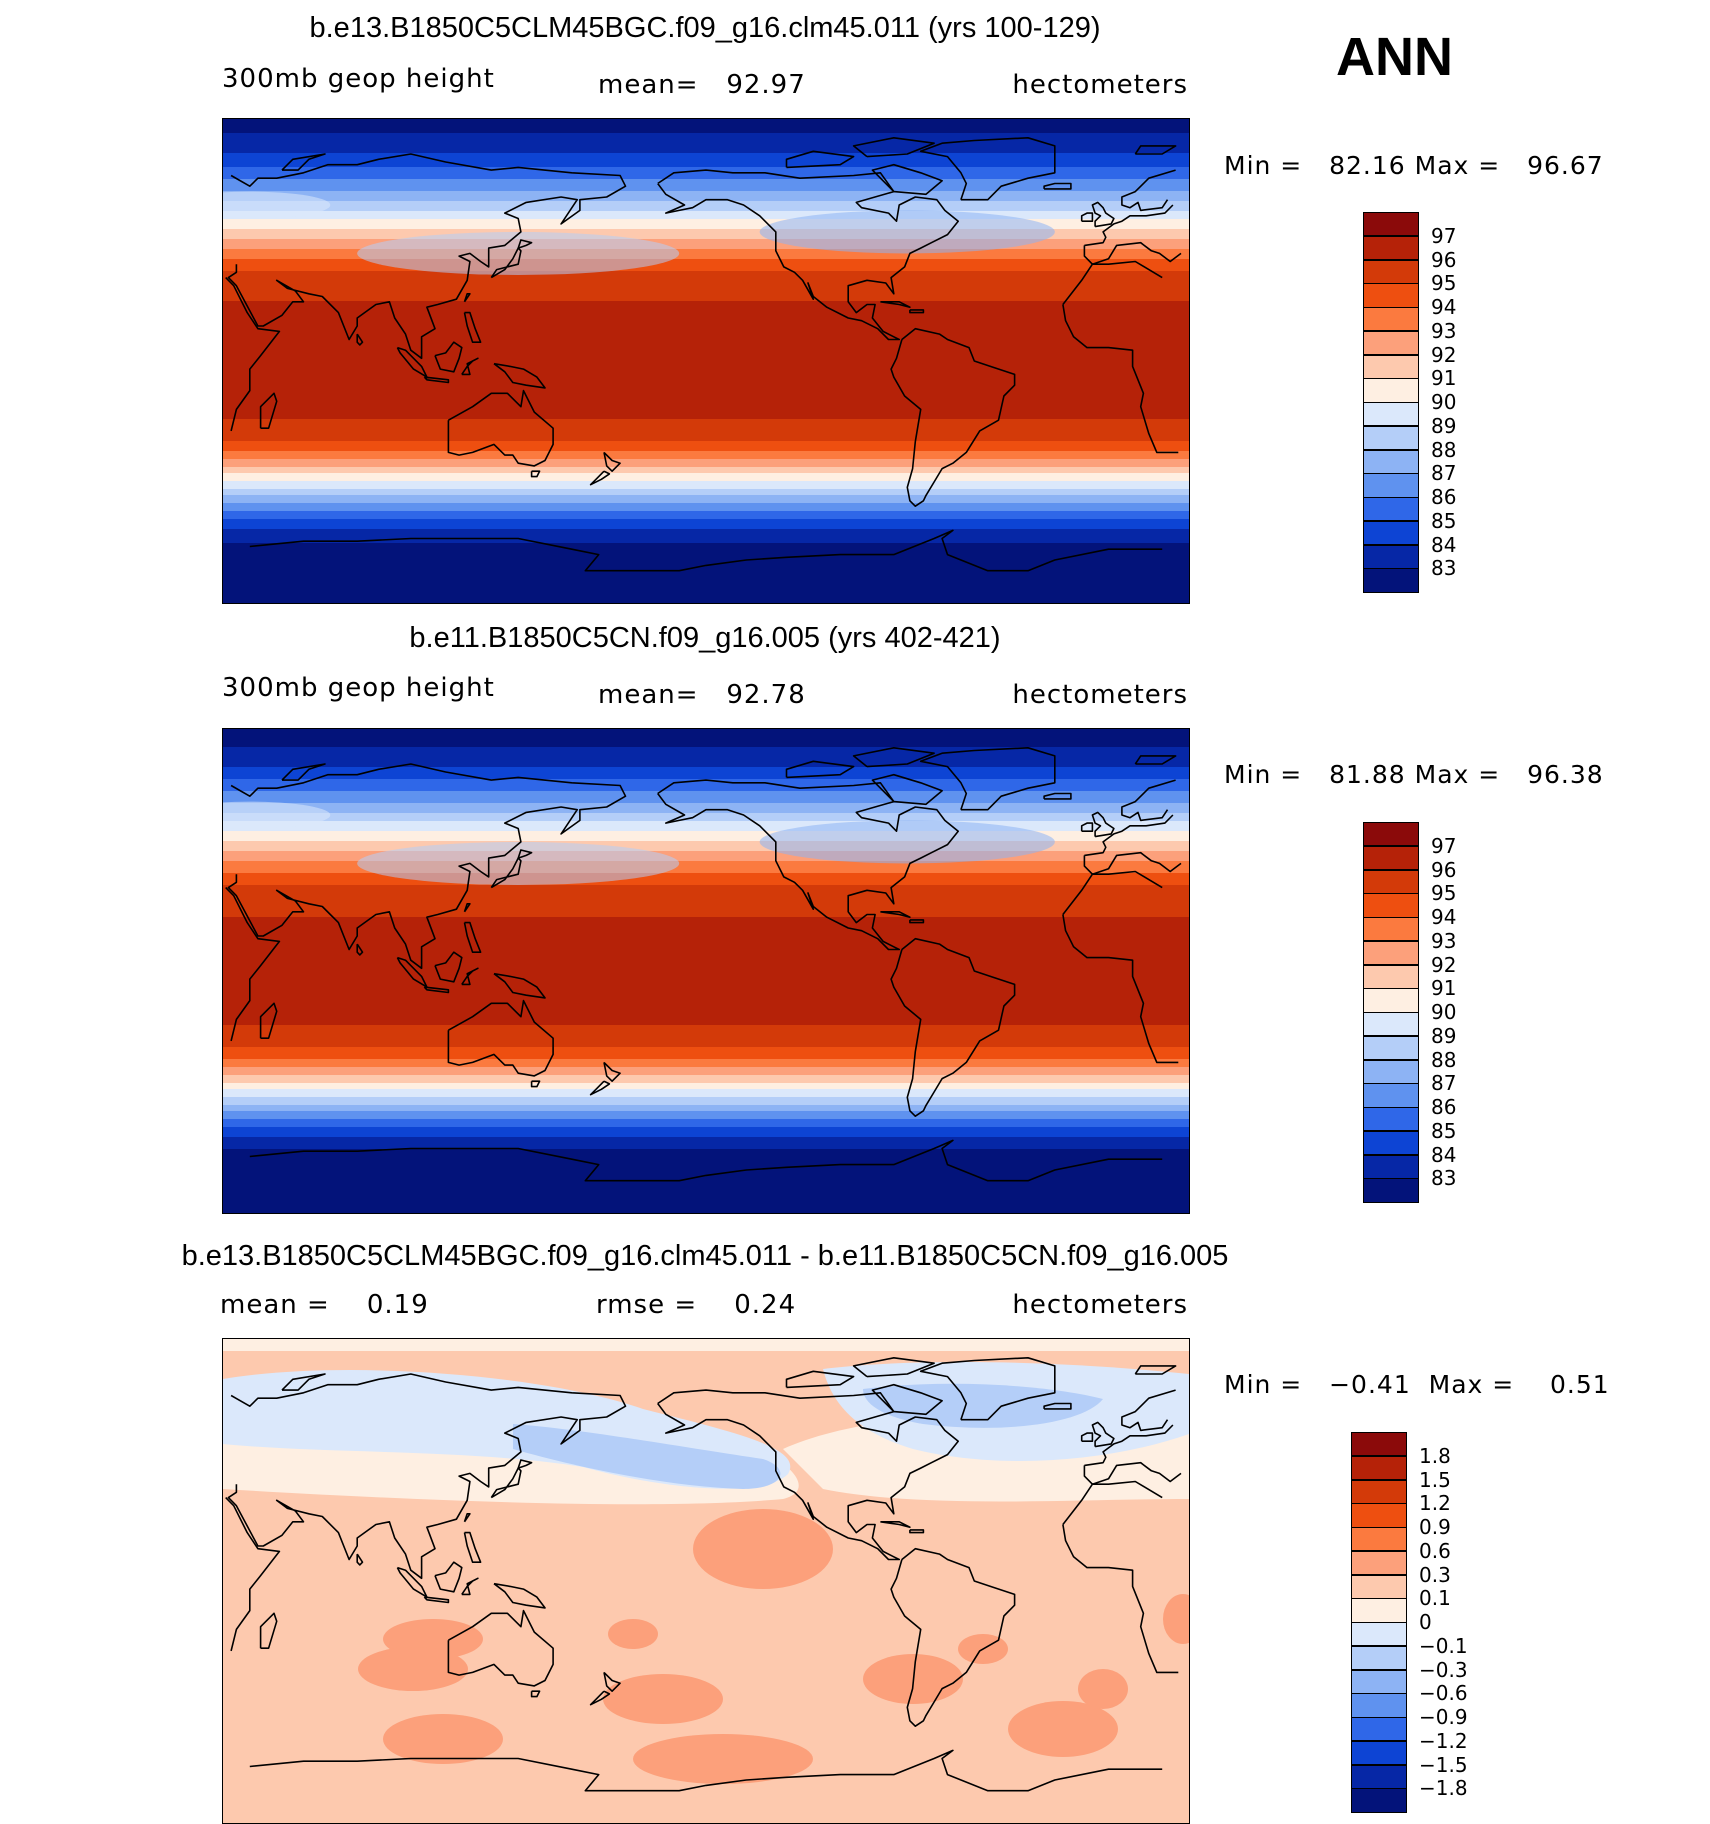 This screenshot has width=1710, height=1824. What do you see at coordinates (1444, 1154) in the screenshot?
I see `colorbar-tick-label: 84` at bounding box center [1444, 1154].